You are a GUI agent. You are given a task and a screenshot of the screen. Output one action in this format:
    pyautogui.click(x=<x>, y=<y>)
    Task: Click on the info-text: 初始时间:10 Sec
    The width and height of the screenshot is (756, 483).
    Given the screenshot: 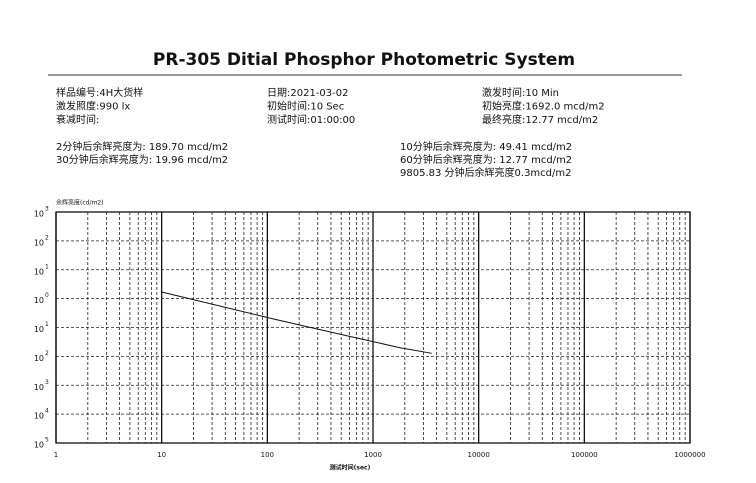 What is the action you would take?
    pyautogui.click(x=305, y=106)
    